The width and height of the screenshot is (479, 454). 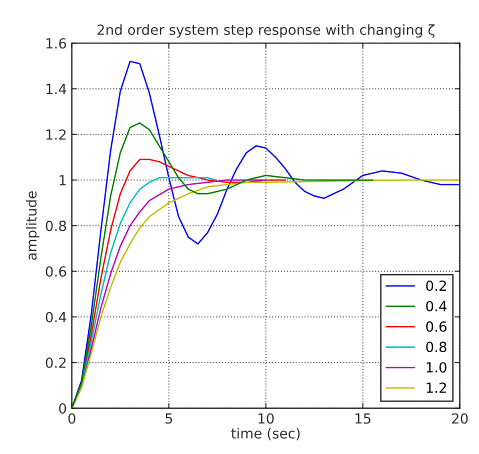 I want to click on x-tick-label: 15, so click(x=363, y=418).